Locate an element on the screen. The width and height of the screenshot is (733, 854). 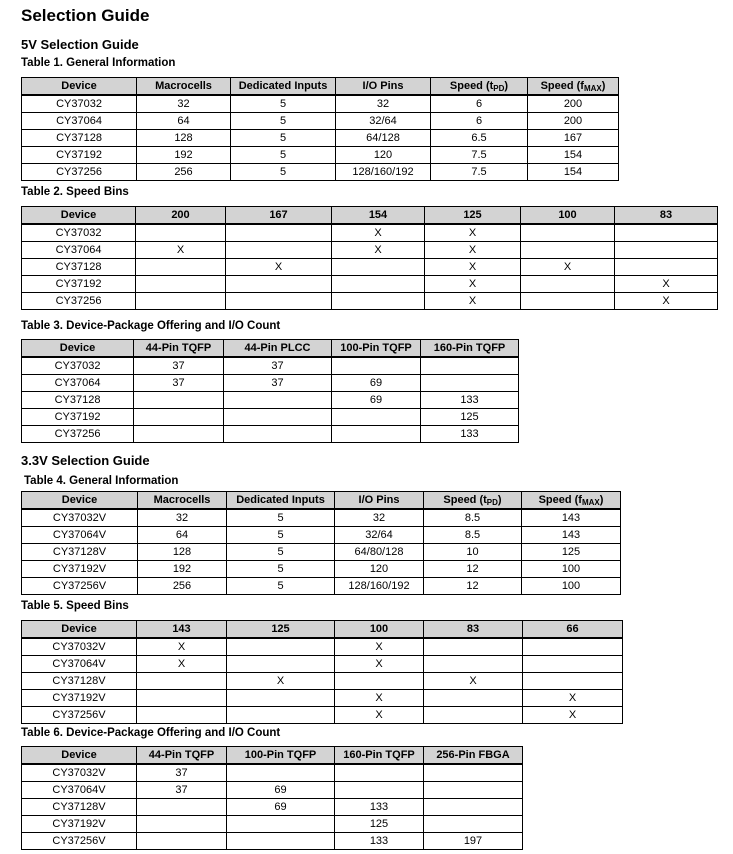
header-text: 160-Pin TQFP is located at coordinates (469, 347).